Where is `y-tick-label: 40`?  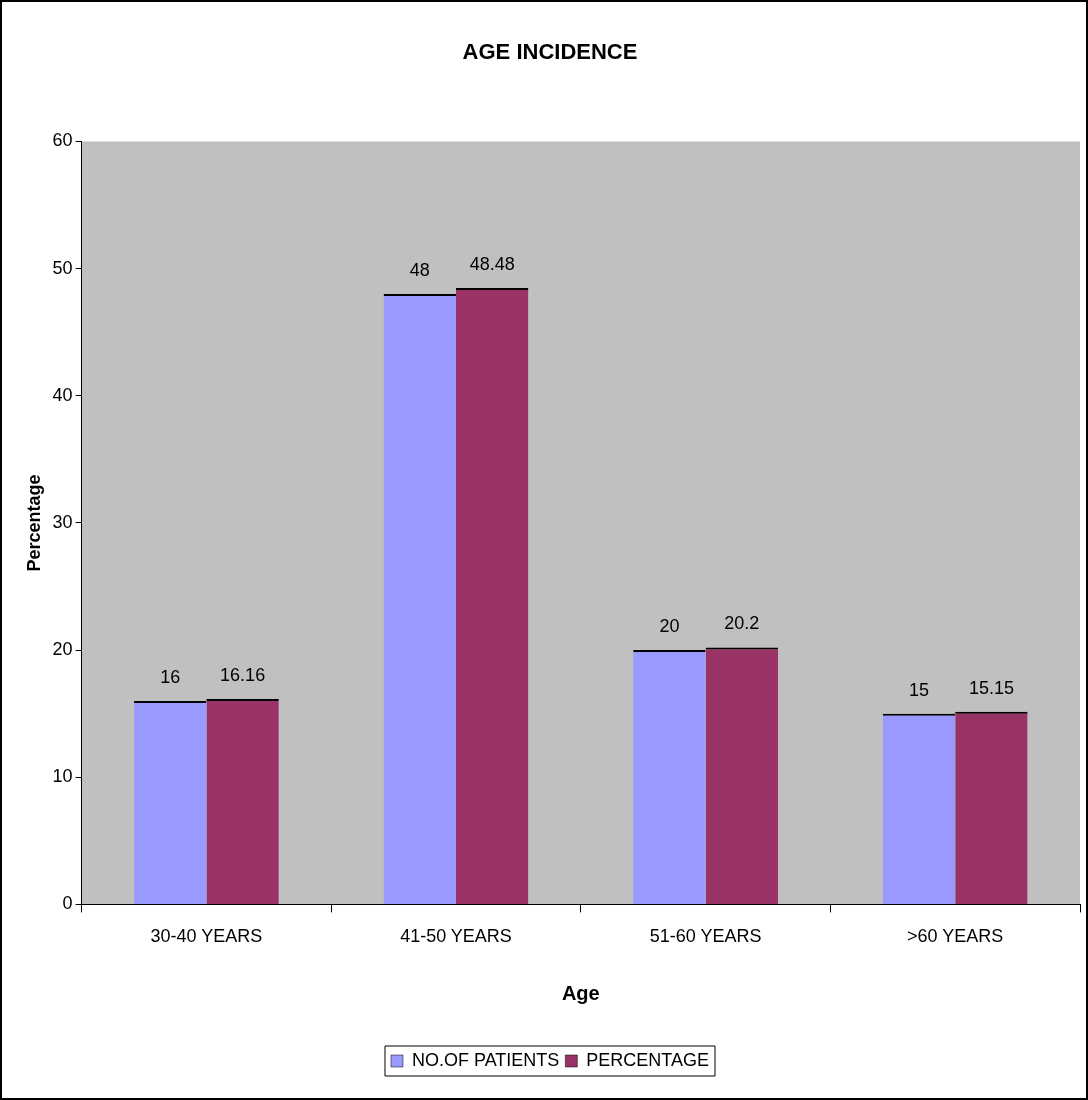
y-tick-label: 40 is located at coordinates (62, 394).